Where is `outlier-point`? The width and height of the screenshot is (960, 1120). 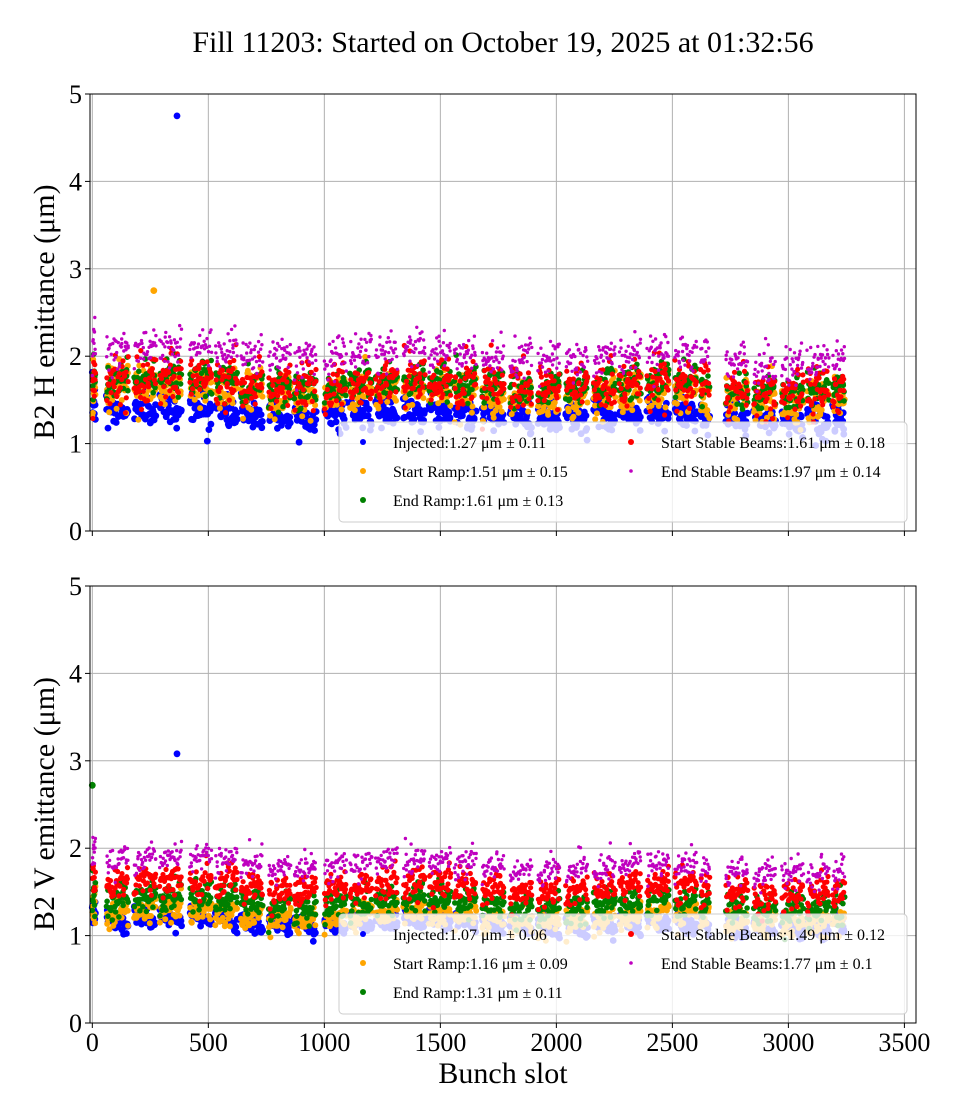
outlier-point is located at coordinates (154, 290).